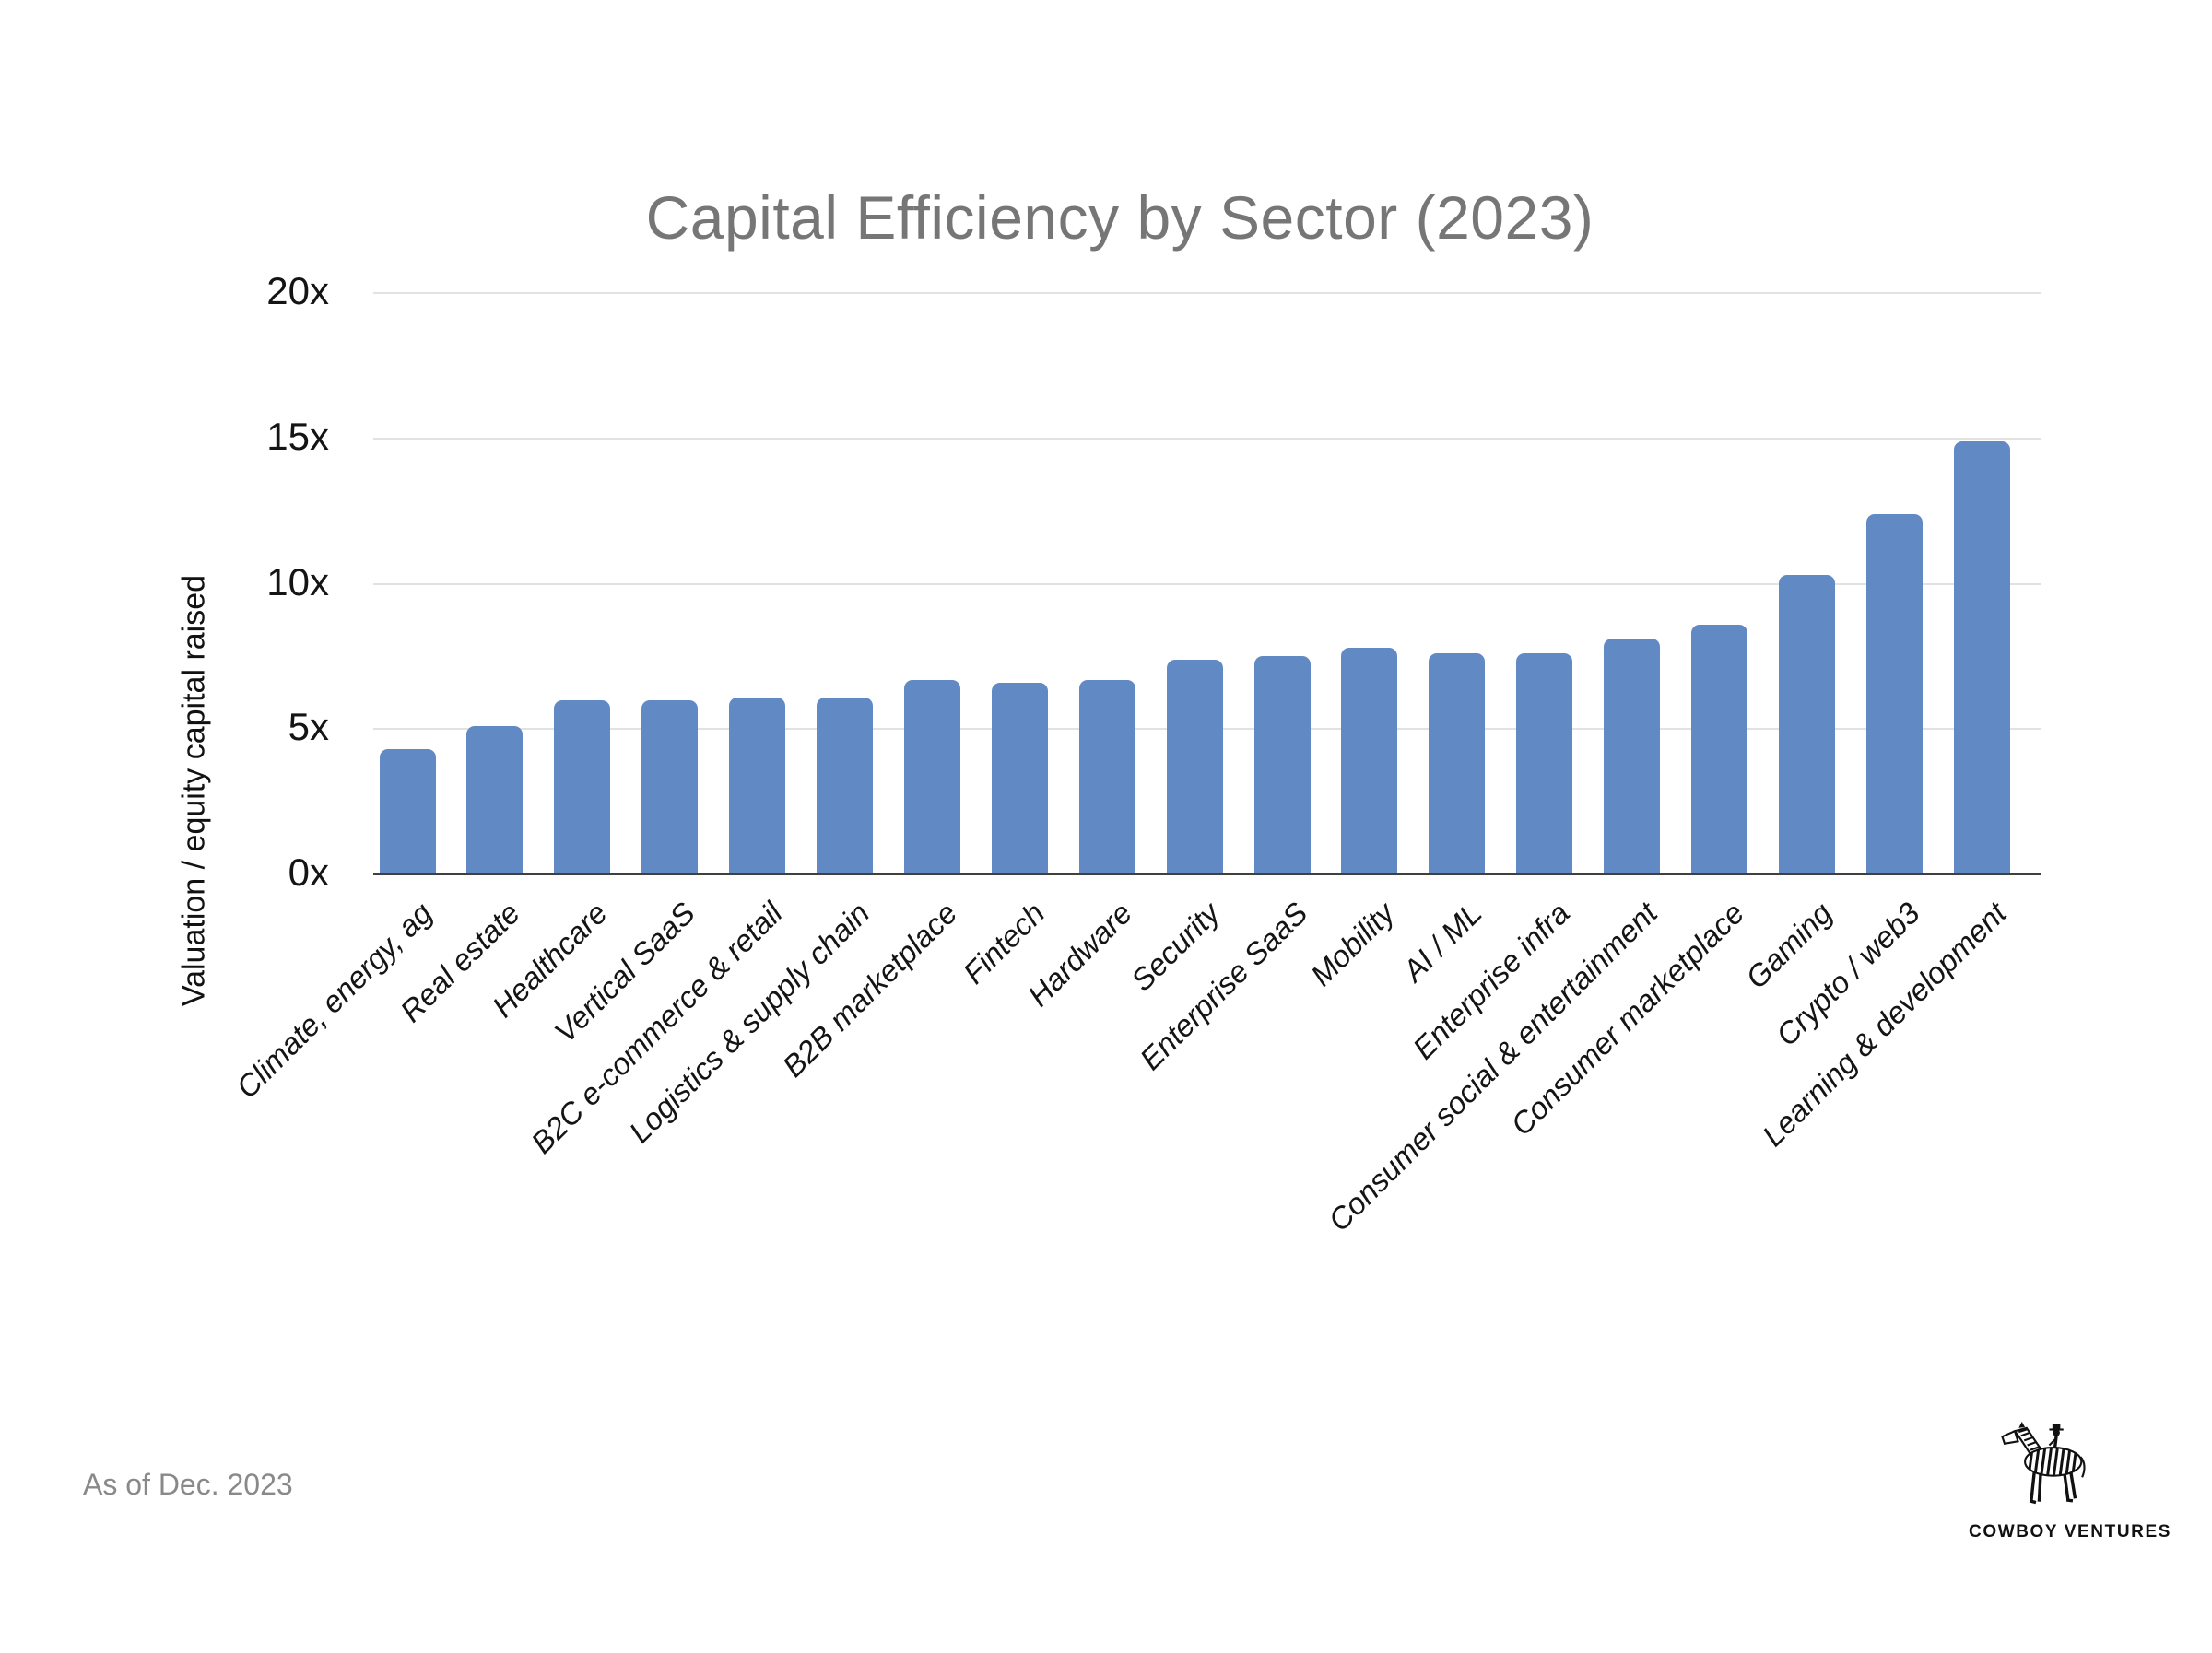 The image size is (2212, 1653). Describe the element at coordinates (297, 290) in the screenshot. I see `y-tick-label-20x: 20x` at that location.